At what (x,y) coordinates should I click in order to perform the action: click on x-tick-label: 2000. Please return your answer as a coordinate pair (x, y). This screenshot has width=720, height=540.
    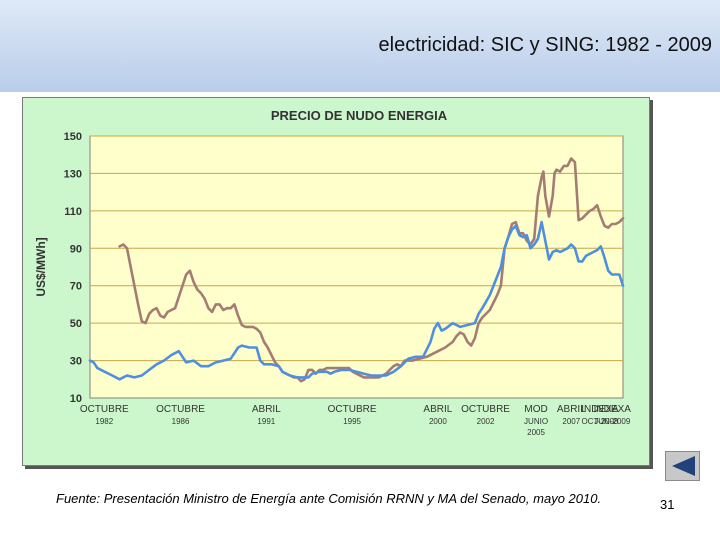
    Looking at the image, I should click on (438, 421).